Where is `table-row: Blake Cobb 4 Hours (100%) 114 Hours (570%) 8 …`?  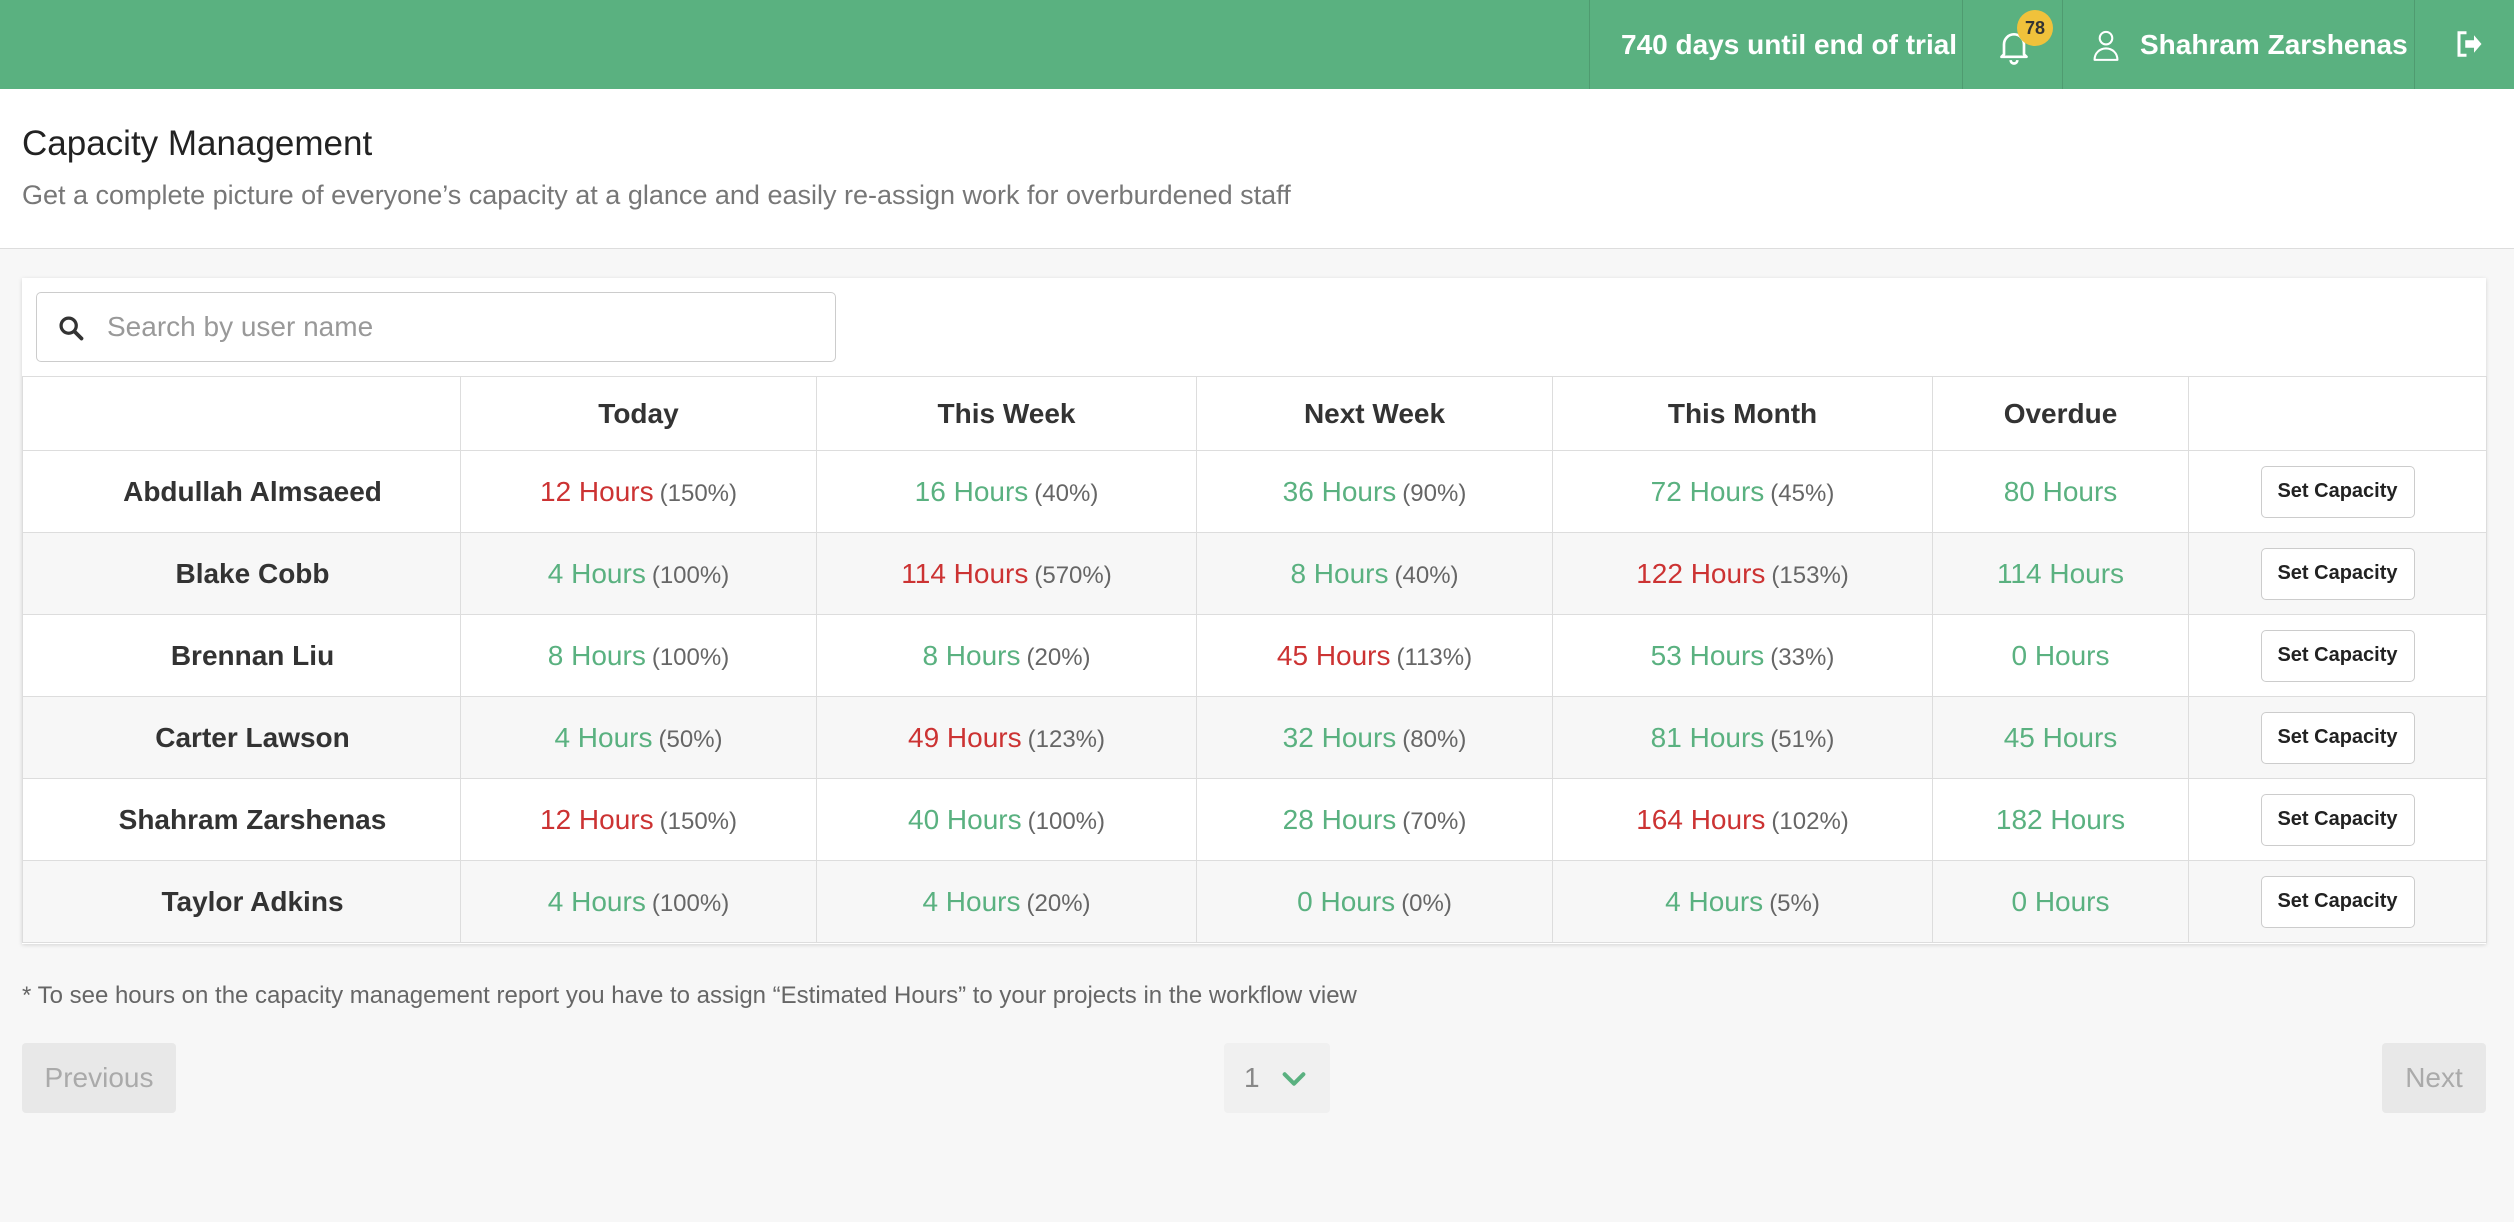
table-row: Blake Cobb 4 Hours (100%) 114 Hours (570%) 8 … is located at coordinates (1254, 573).